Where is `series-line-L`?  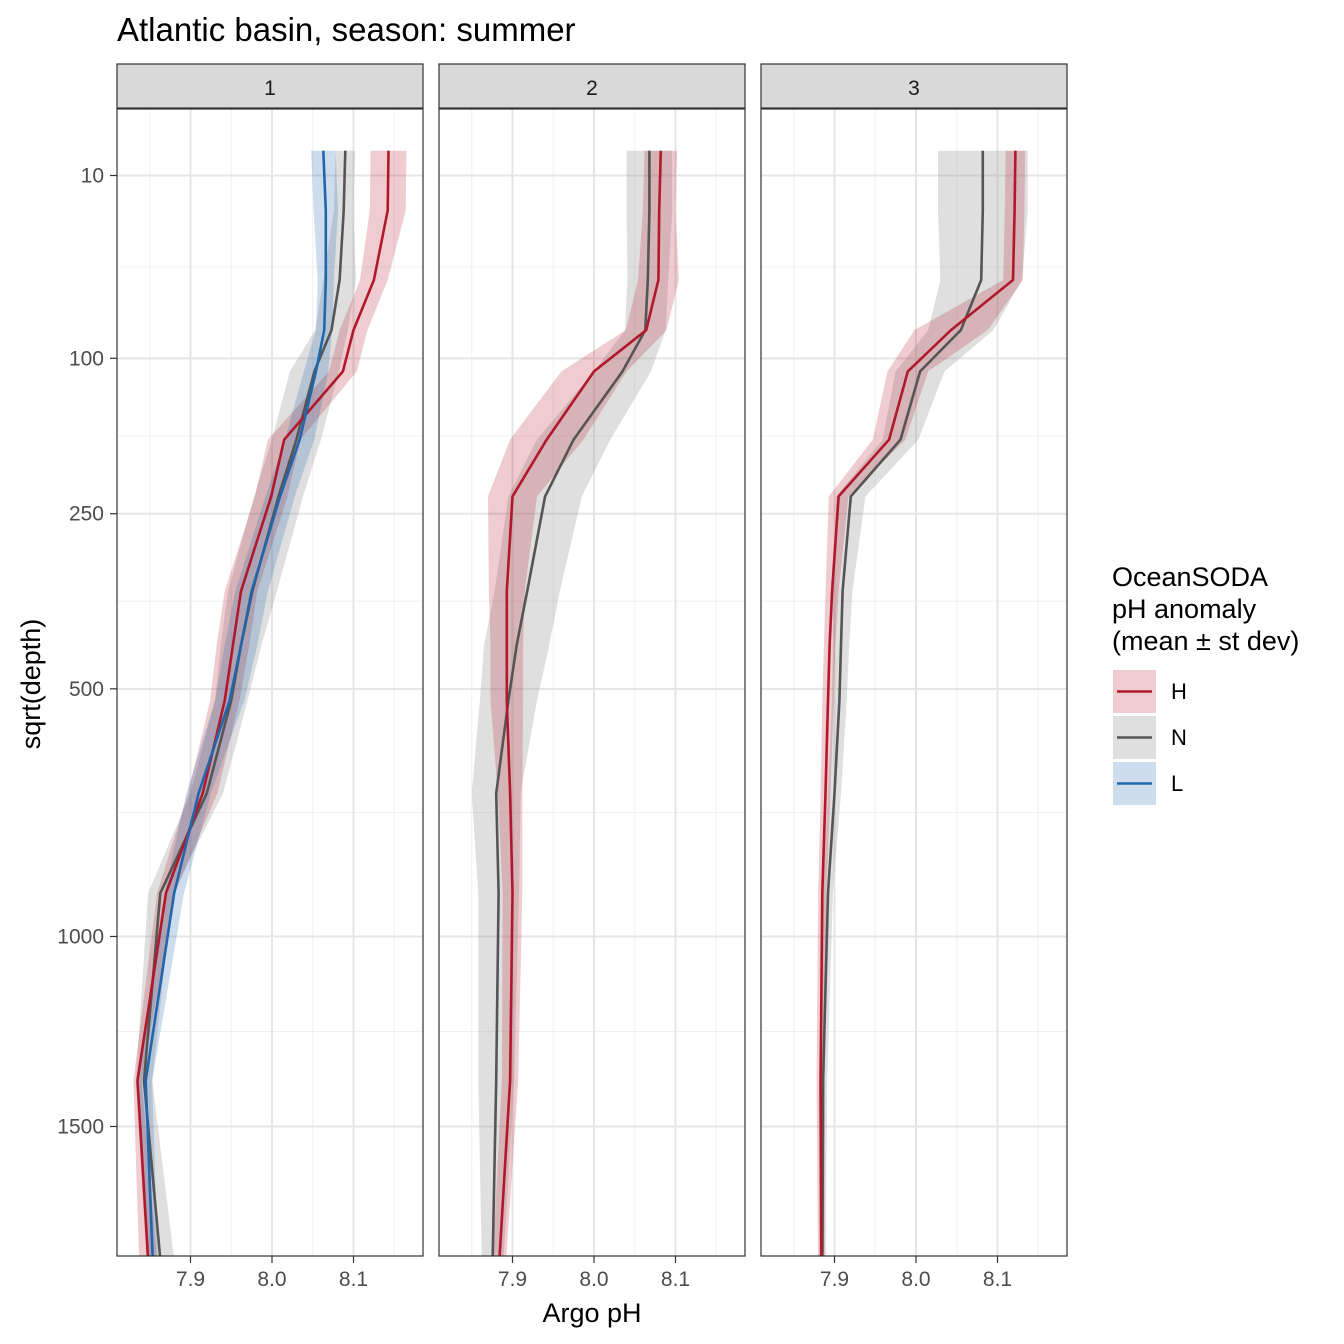
series-line-L is located at coordinates (236, 703).